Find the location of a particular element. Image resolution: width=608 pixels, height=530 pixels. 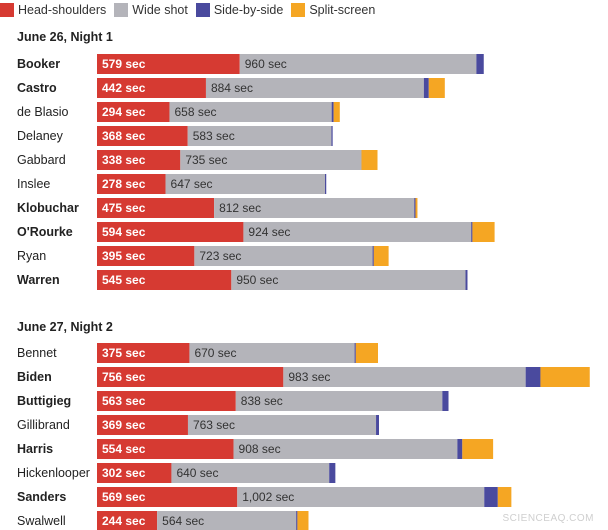

bar-segment-booker-wide-shot is located at coordinates (358, 64).